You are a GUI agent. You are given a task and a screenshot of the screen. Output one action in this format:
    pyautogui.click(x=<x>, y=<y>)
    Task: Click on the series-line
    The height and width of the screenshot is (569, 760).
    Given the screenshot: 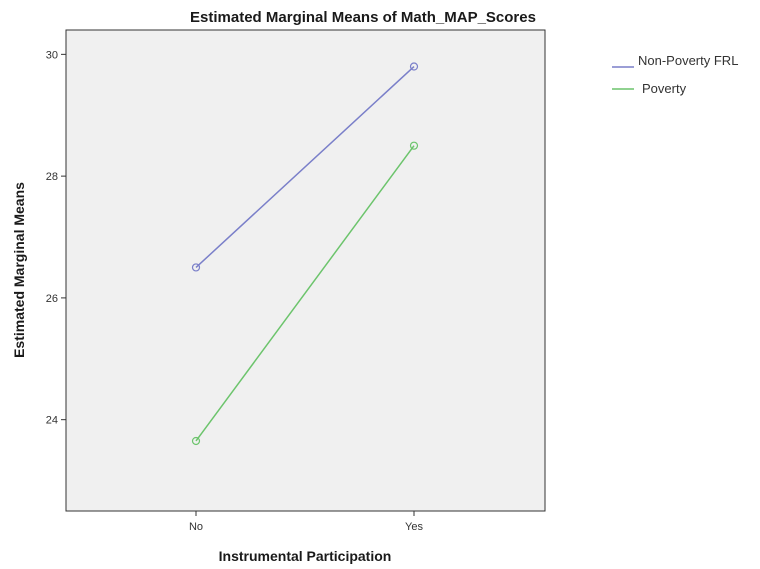 What is the action you would take?
    pyautogui.click(x=305, y=167)
    